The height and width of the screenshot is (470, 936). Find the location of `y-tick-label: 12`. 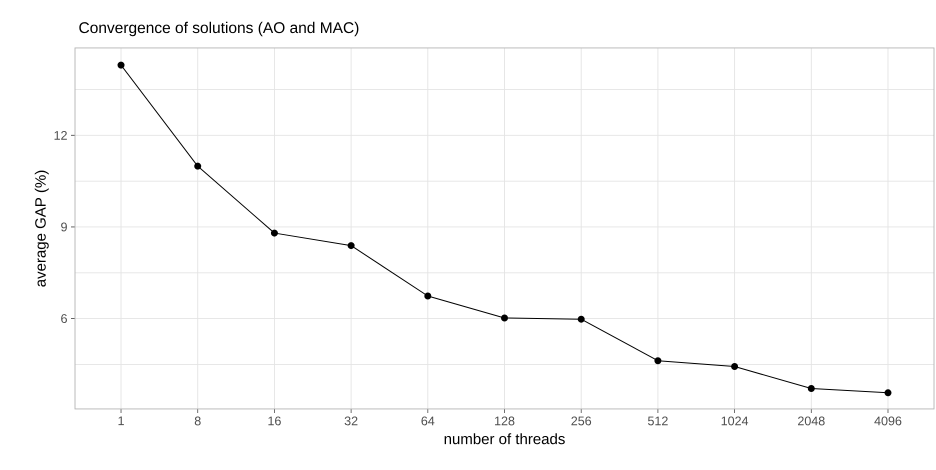

y-tick-label: 12 is located at coordinates (60, 135).